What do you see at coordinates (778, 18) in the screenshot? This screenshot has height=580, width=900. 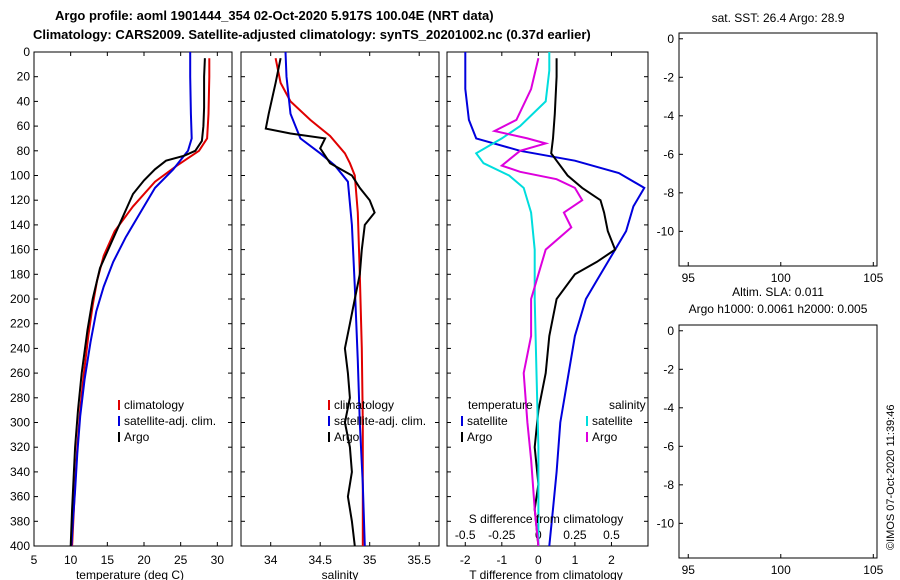 I see `sst-map-title: sat. SST: 26.4 Argo: 28.9` at bounding box center [778, 18].